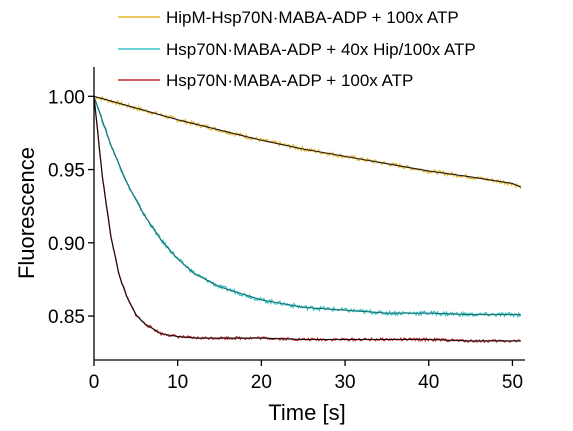 Image resolution: width=573 pixels, height=431 pixels. I want to click on y-tick-label: 0.95, so click(66, 171).